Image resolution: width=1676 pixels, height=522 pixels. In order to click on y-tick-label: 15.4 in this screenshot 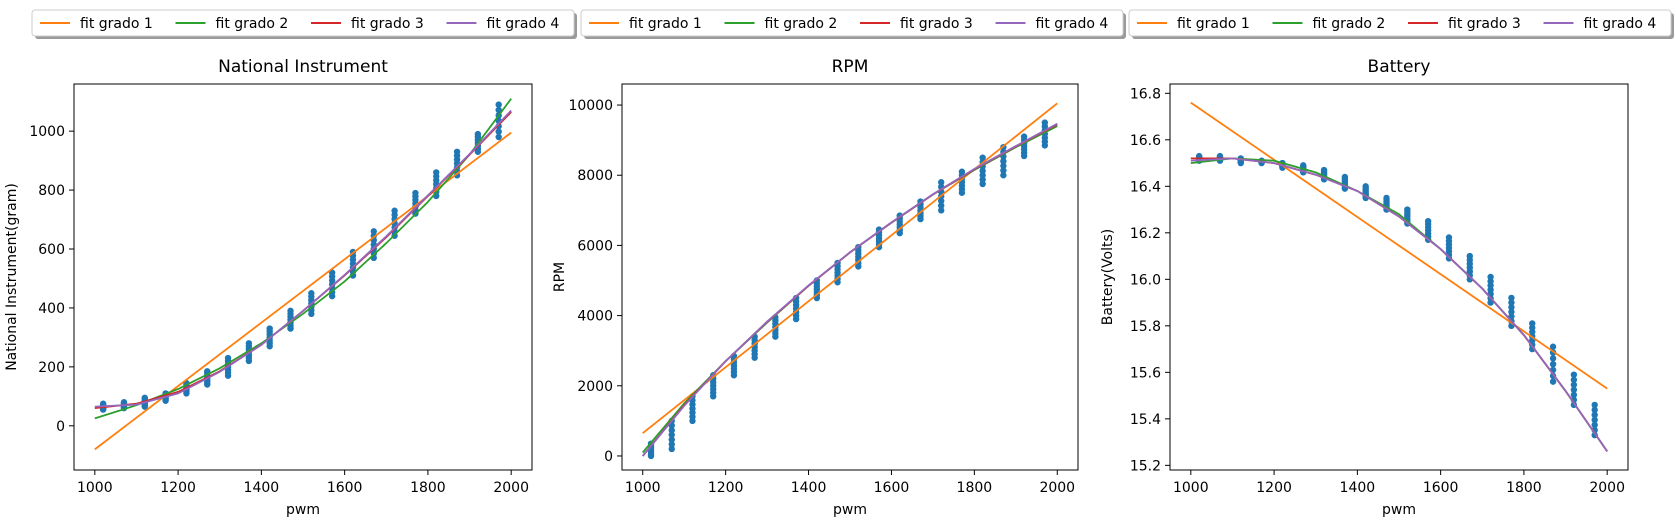, I will do `click(1145, 420)`.